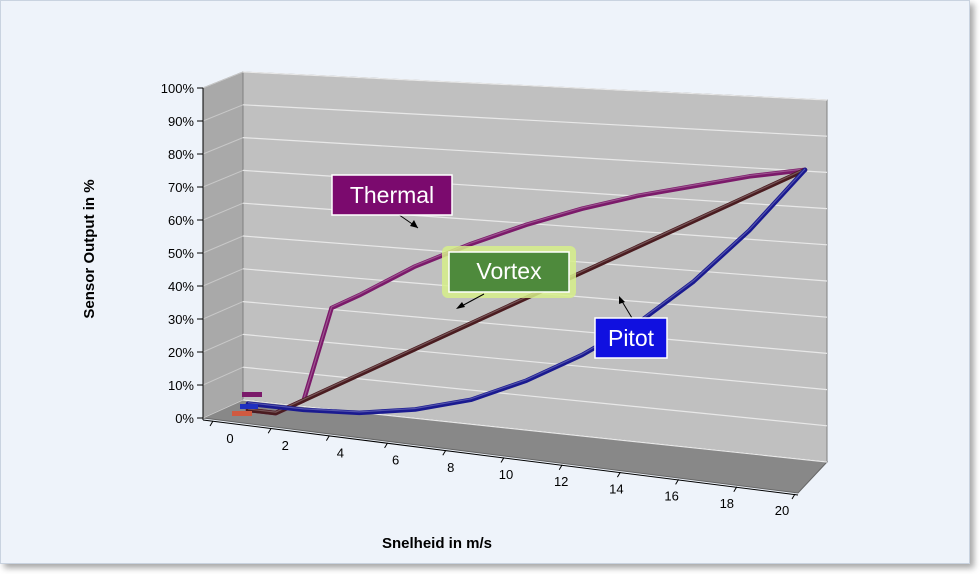 The image size is (980, 574). I want to click on x-axis-line, so click(500, 457).